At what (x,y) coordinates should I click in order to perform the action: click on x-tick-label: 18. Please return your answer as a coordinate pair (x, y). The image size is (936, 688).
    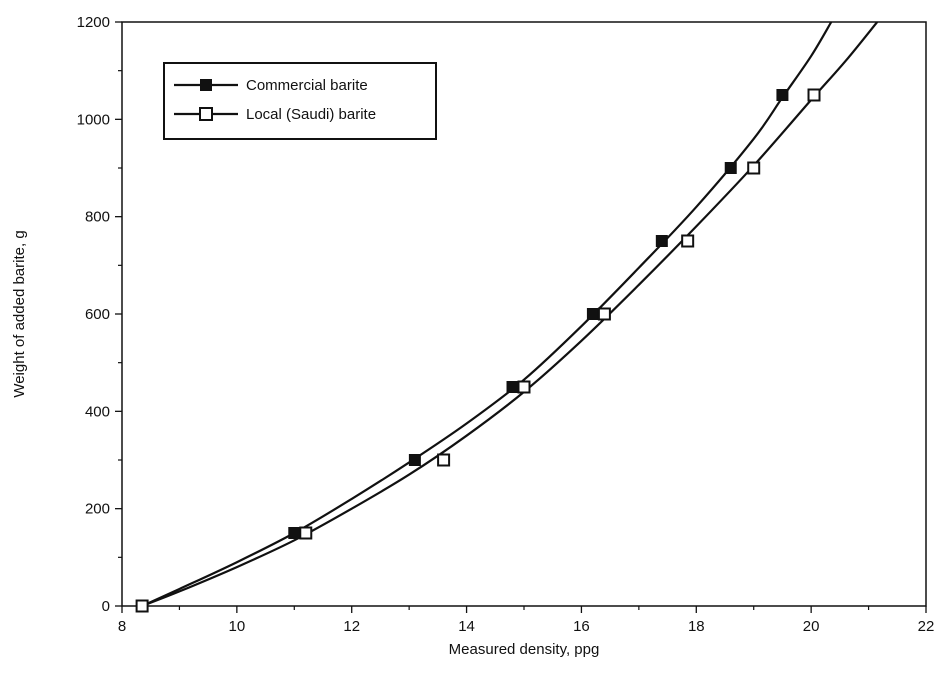
    Looking at the image, I should click on (696, 626).